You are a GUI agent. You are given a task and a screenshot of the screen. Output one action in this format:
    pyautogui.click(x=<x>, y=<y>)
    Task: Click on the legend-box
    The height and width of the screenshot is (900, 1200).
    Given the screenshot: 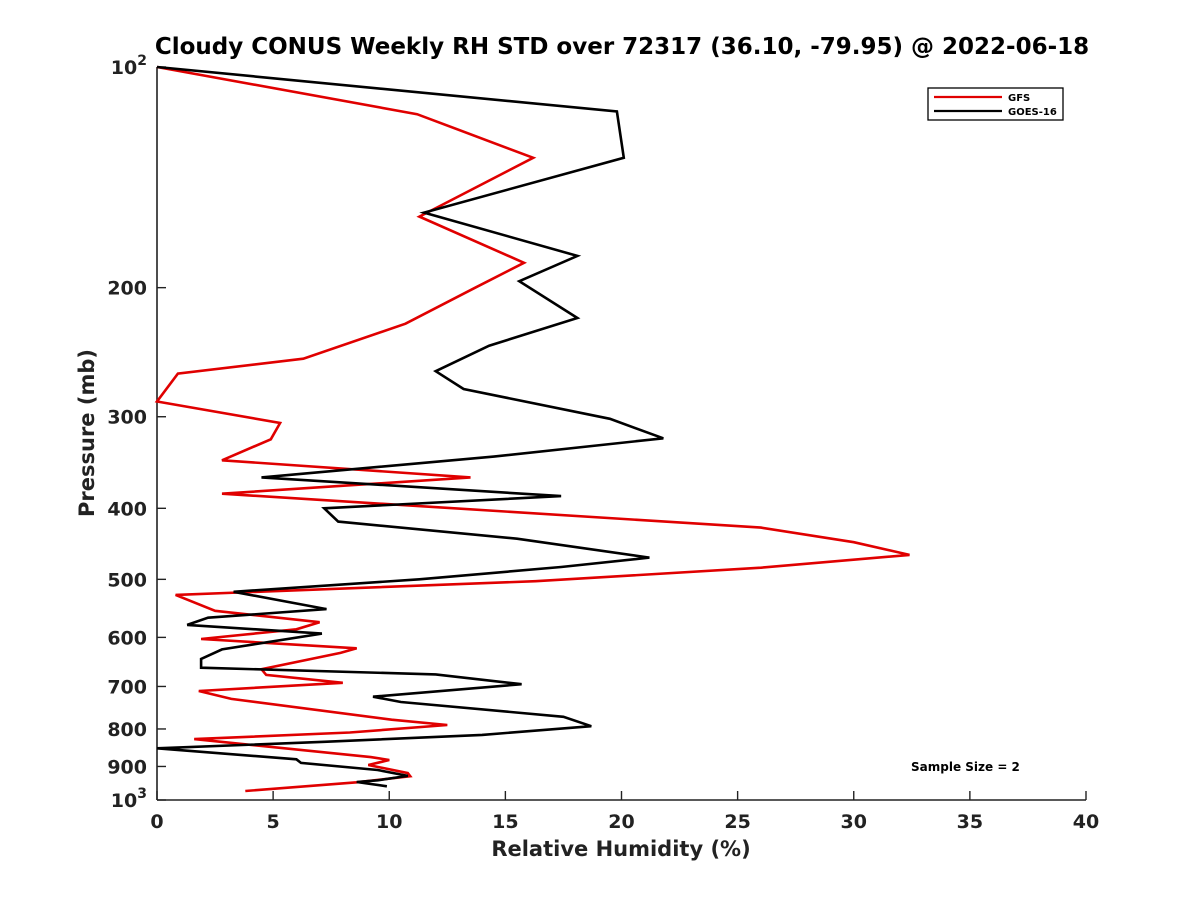 What is the action you would take?
    pyautogui.click(x=995, y=104)
    